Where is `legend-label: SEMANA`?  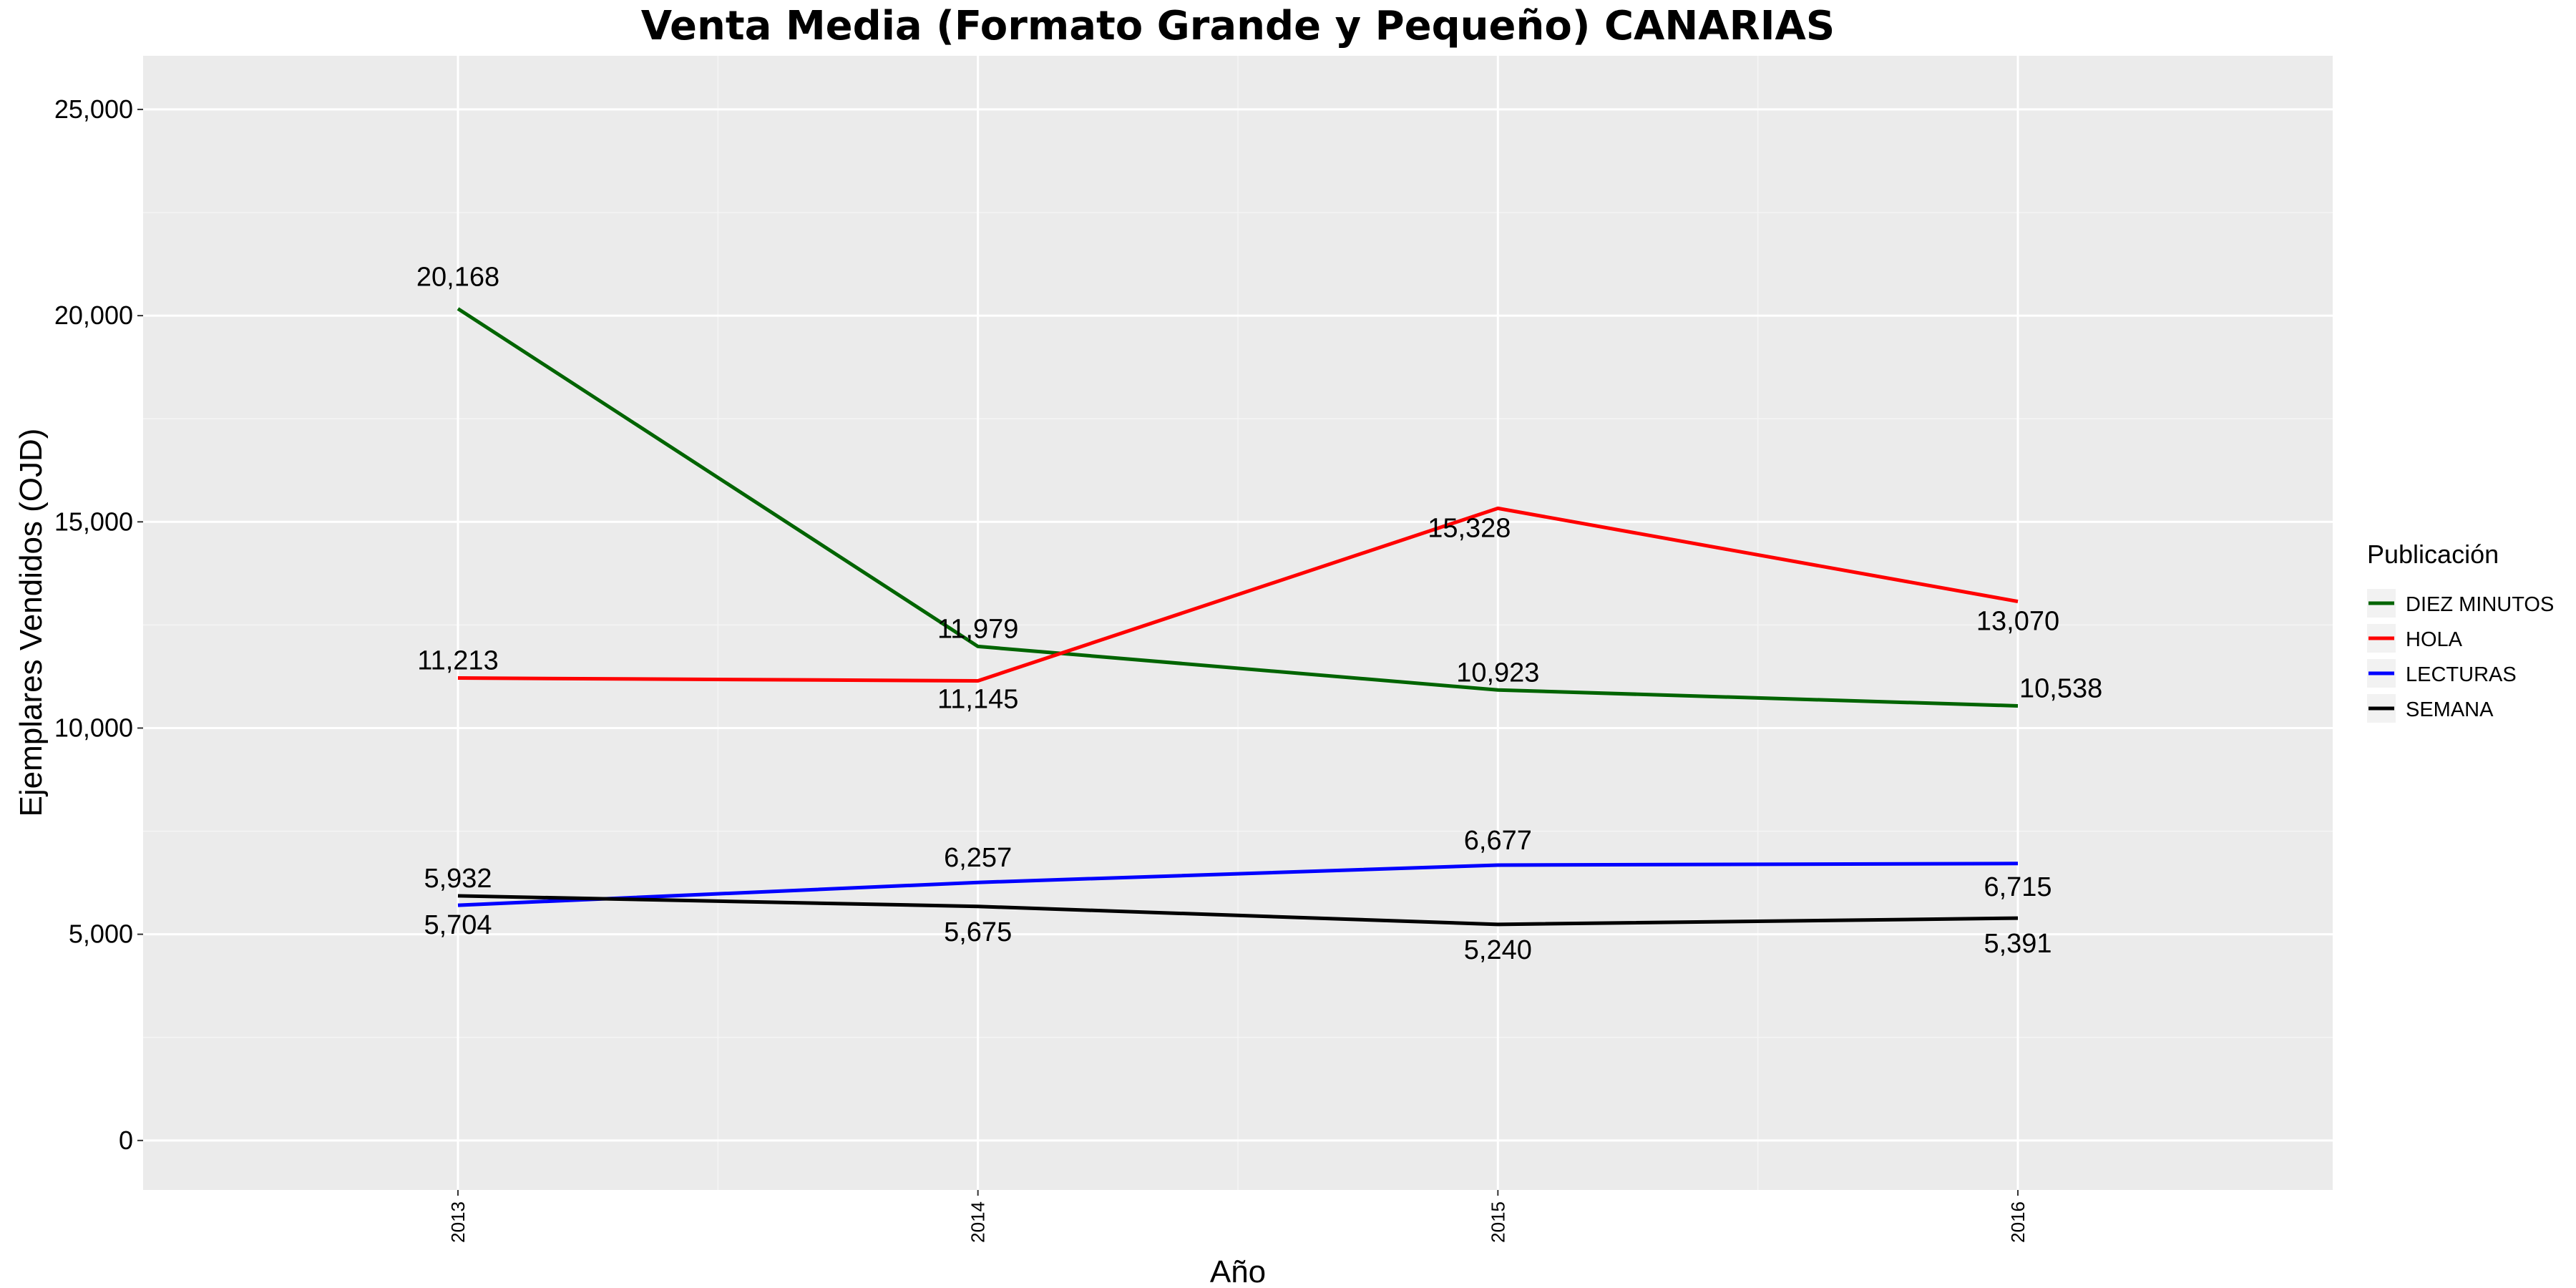 legend-label: SEMANA is located at coordinates (2450, 709).